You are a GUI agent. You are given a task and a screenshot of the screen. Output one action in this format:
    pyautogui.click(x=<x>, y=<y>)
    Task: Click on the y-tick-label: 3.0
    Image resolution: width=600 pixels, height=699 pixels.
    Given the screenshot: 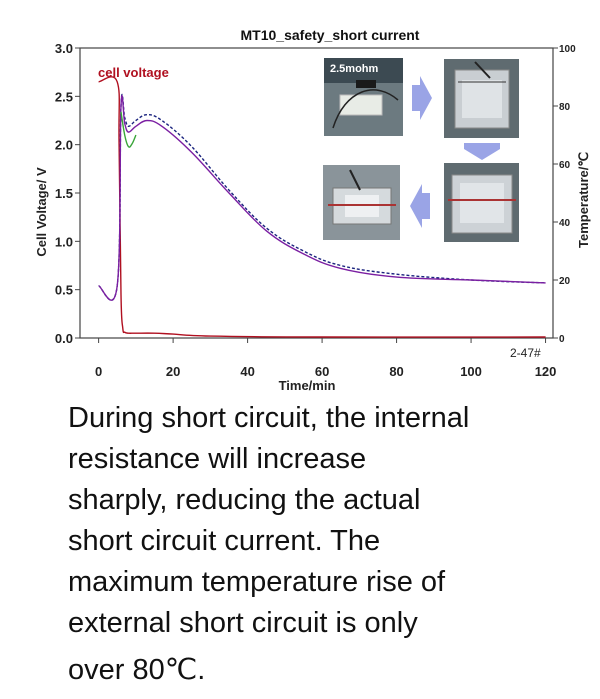 What is the action you would take?
    pyautogui.click(x=64, y=48)
    